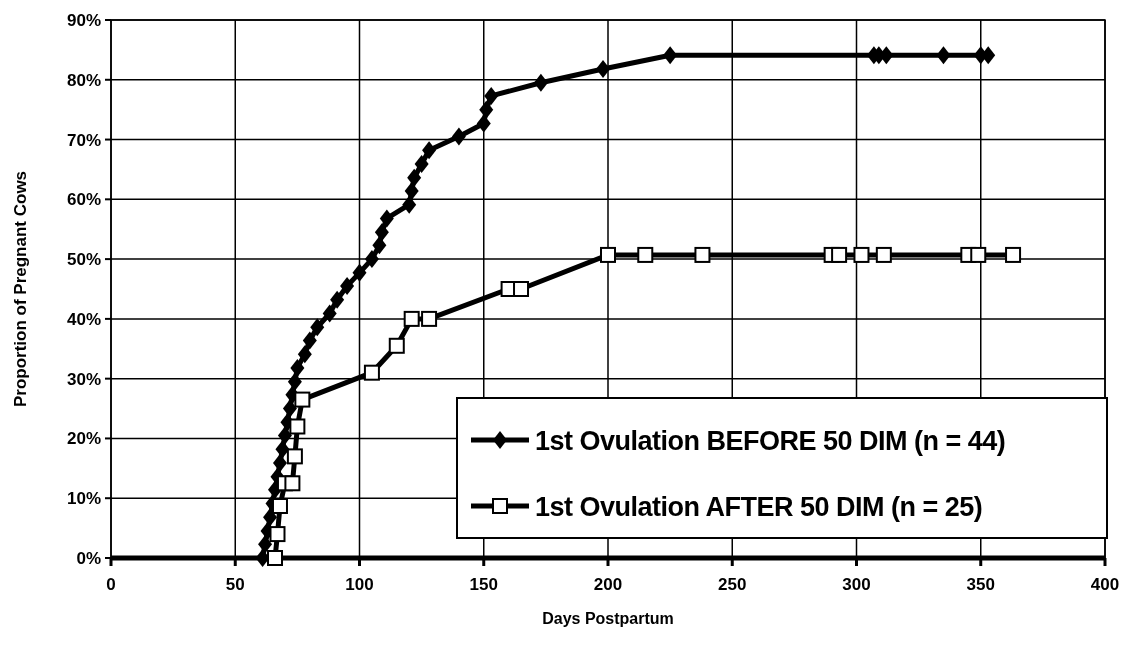  What do you see at coordinates (83, 319) in the screenshot?
I see `y-tick-label: 40%` at bounding box center [83, 319].